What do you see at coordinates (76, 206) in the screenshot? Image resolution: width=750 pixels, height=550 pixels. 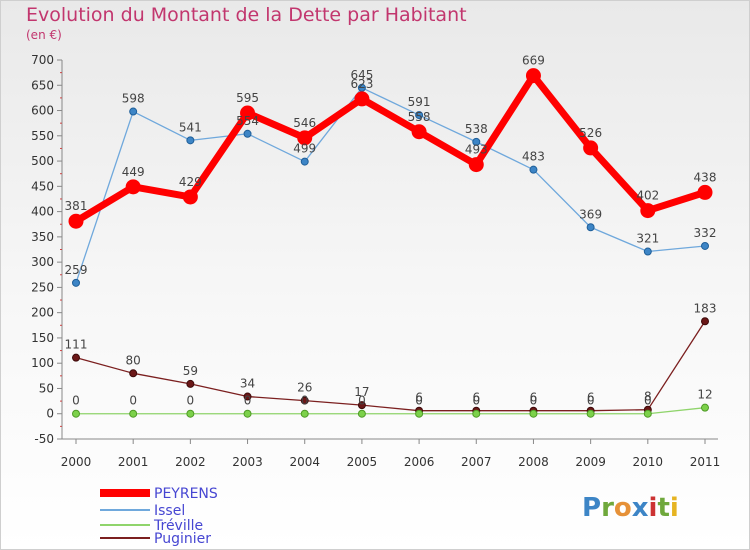 I see `data-label: 381` at bounding box center [76, 206].